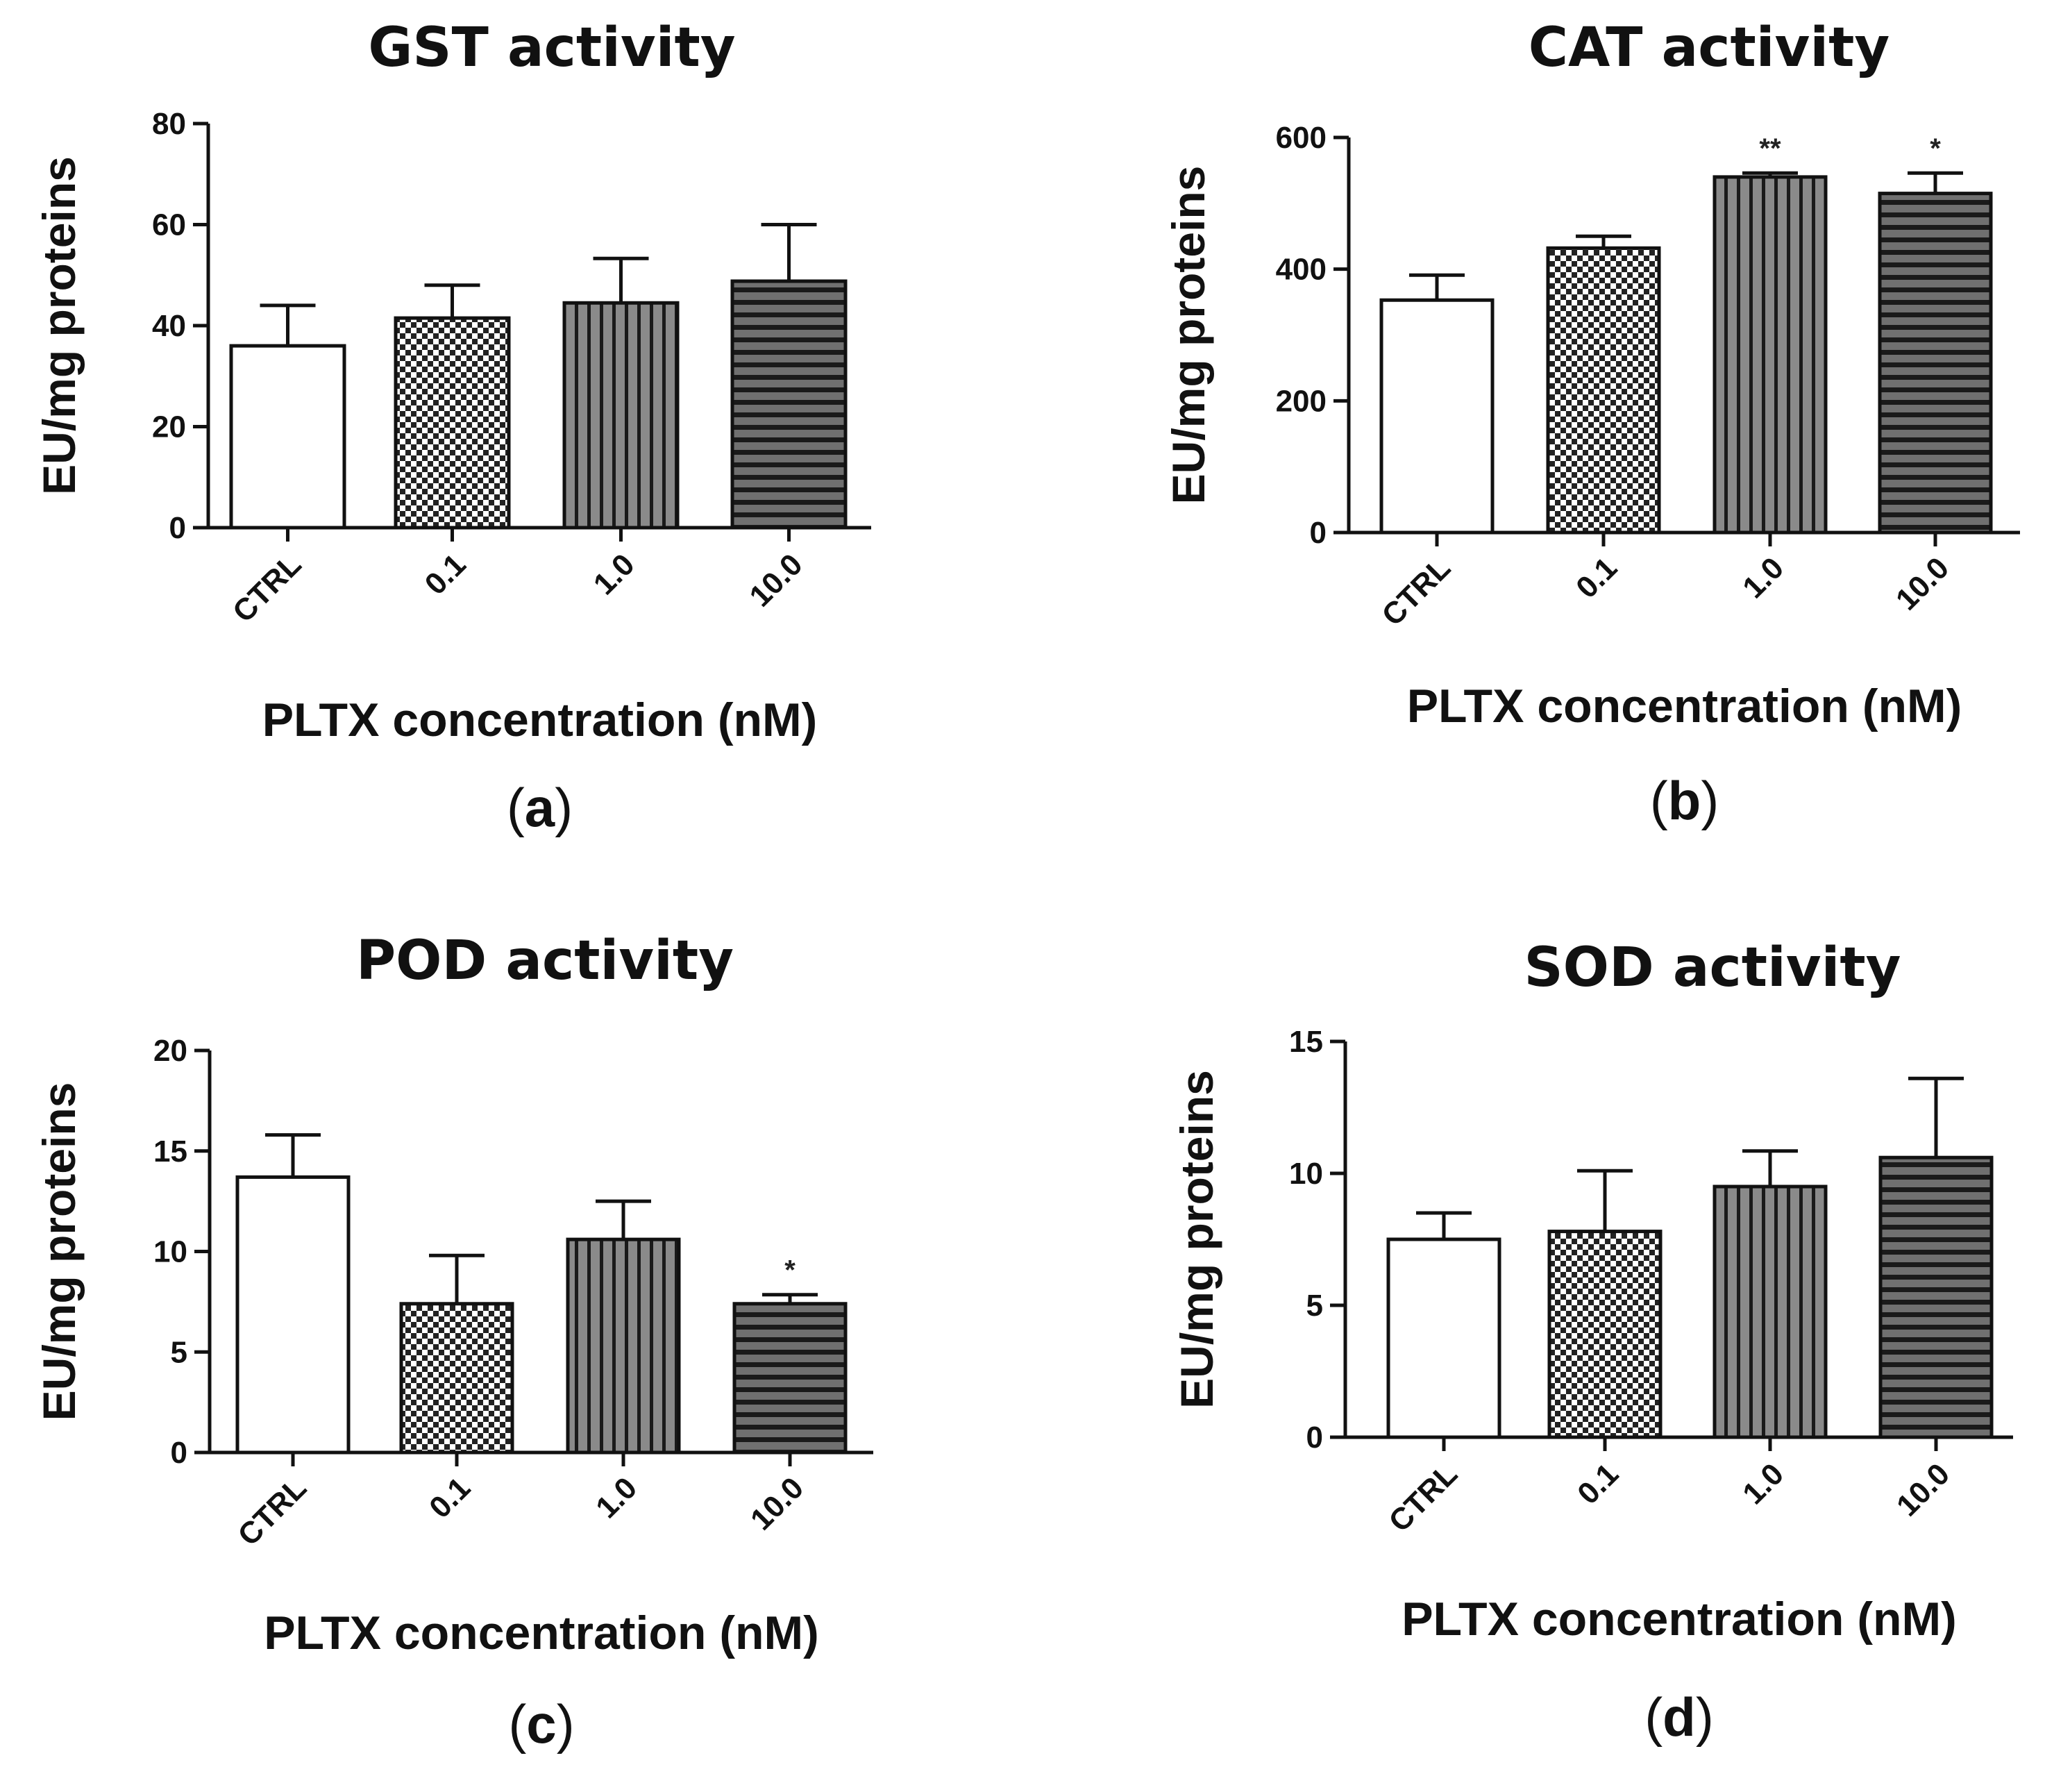 This screenshot has height=1792, width=2045. What do you see at coordinates (1301, 401) in the screenshot?
I see `y-tick-label: 200` at bounding box center [1301, 401].